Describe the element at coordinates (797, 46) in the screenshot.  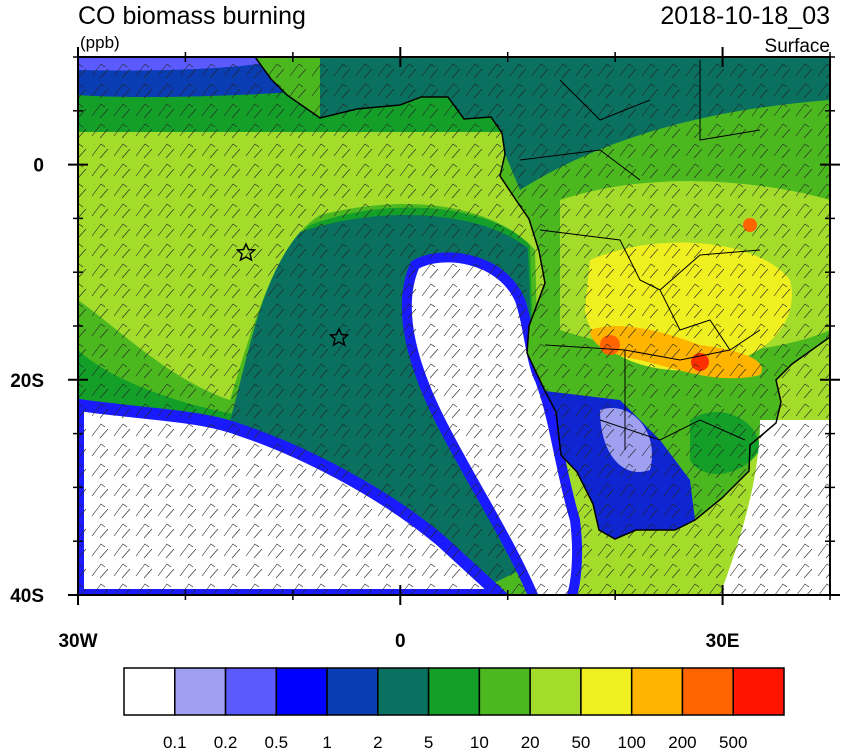
I see `level: Surface` at that location.